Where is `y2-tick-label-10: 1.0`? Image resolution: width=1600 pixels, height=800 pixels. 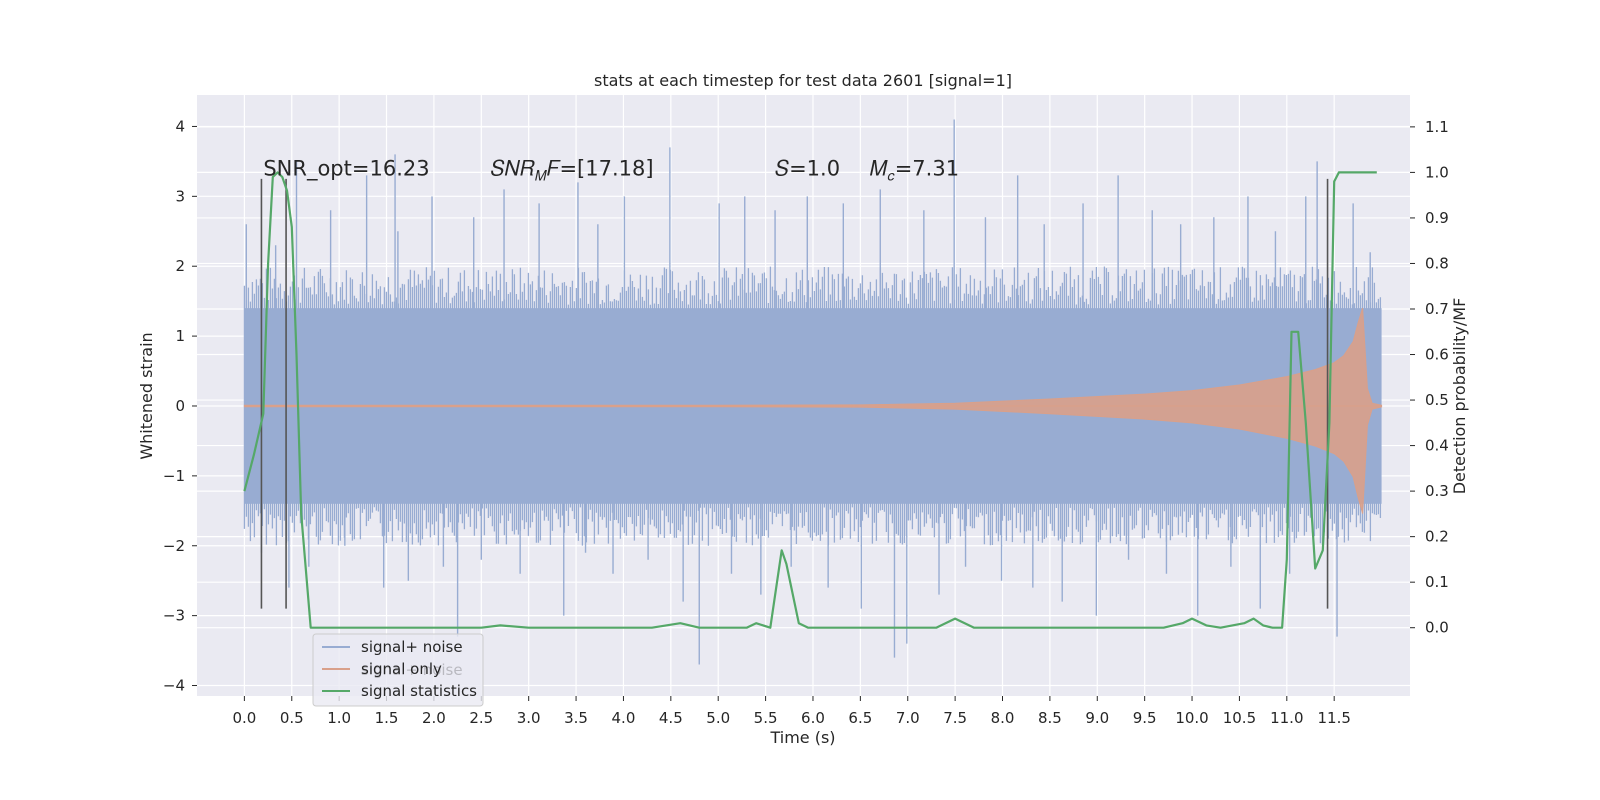
y2-tick-label-10: 1.0 is located at coordinates (1437, 172).